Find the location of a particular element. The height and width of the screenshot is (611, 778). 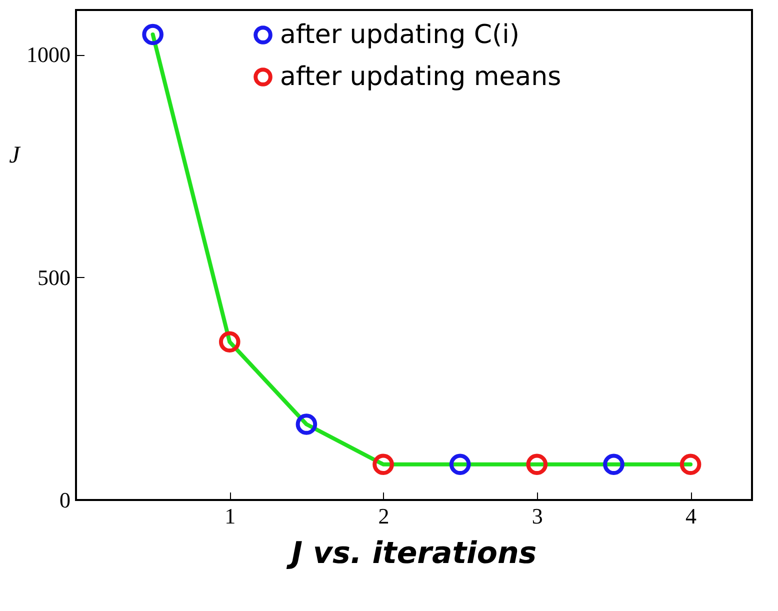

y-tick-label: 1000 is located at coordinates (48, 55).